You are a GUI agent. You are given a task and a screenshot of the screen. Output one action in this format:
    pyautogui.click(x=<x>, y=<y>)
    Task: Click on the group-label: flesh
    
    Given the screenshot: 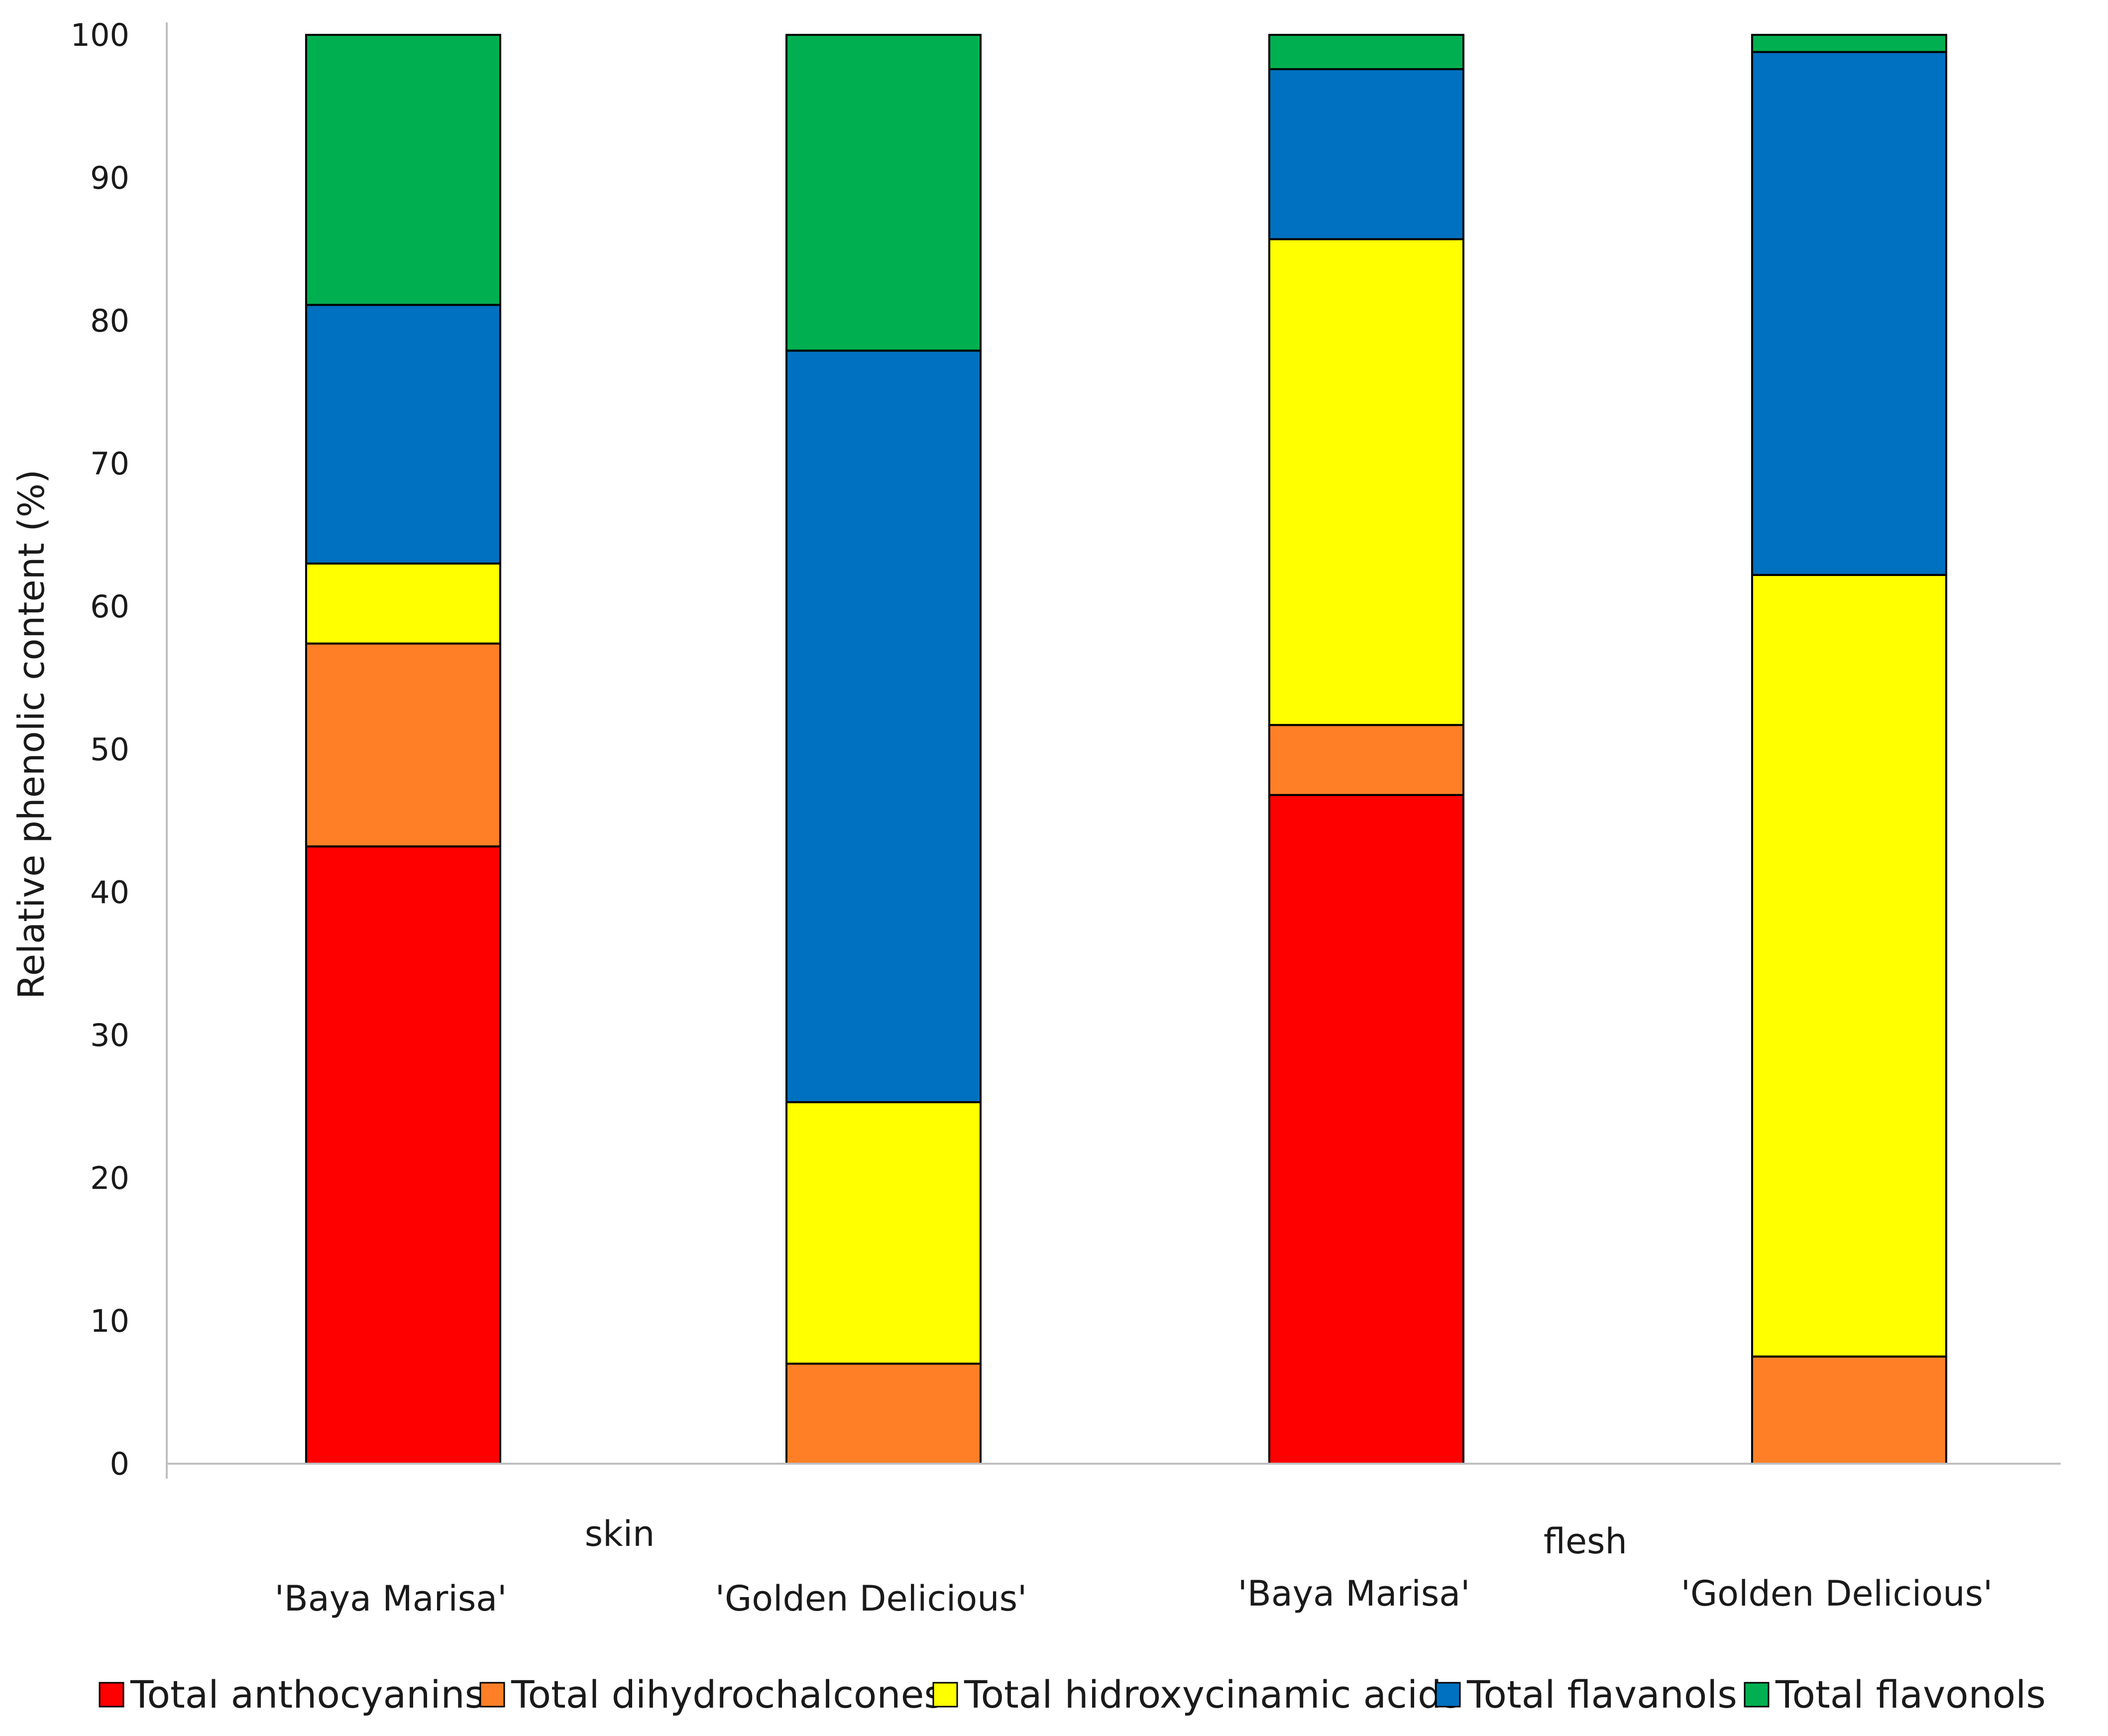 What is the action you would take?
    pyautogui.click(x=1585, y=1542)
    